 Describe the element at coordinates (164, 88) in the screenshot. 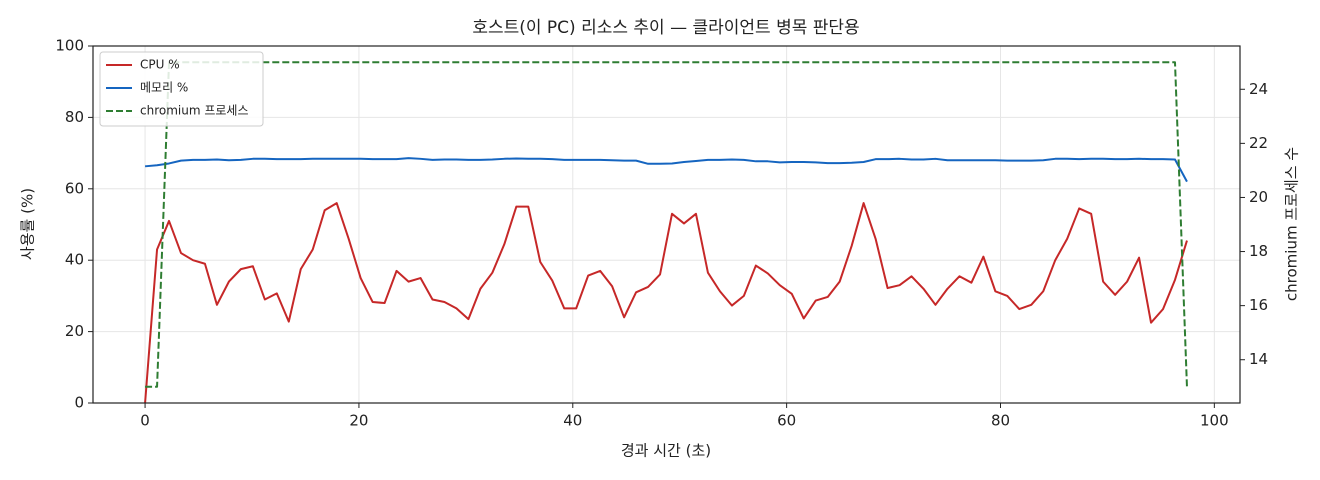

I see `legend-label: 메모리 %` at that location.